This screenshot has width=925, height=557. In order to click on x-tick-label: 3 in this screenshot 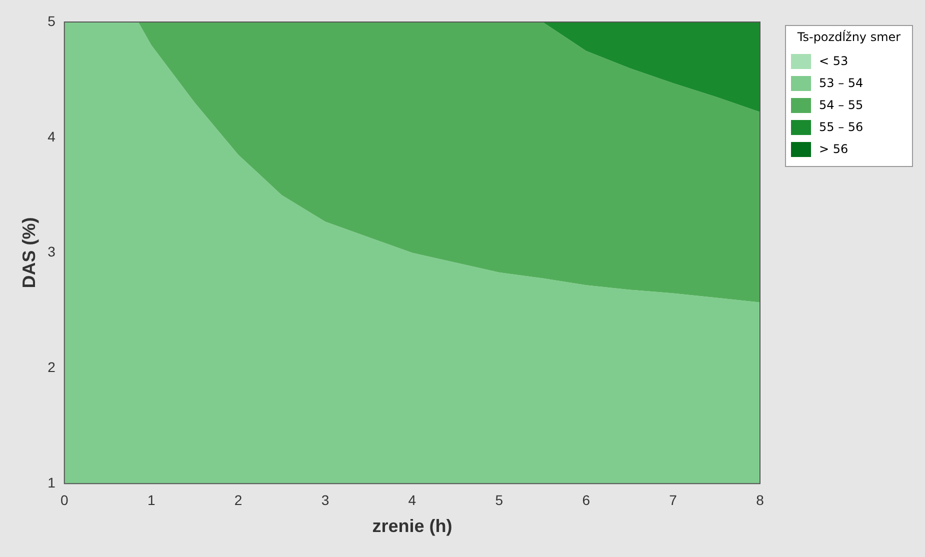, I will do `click(325, 500)`.